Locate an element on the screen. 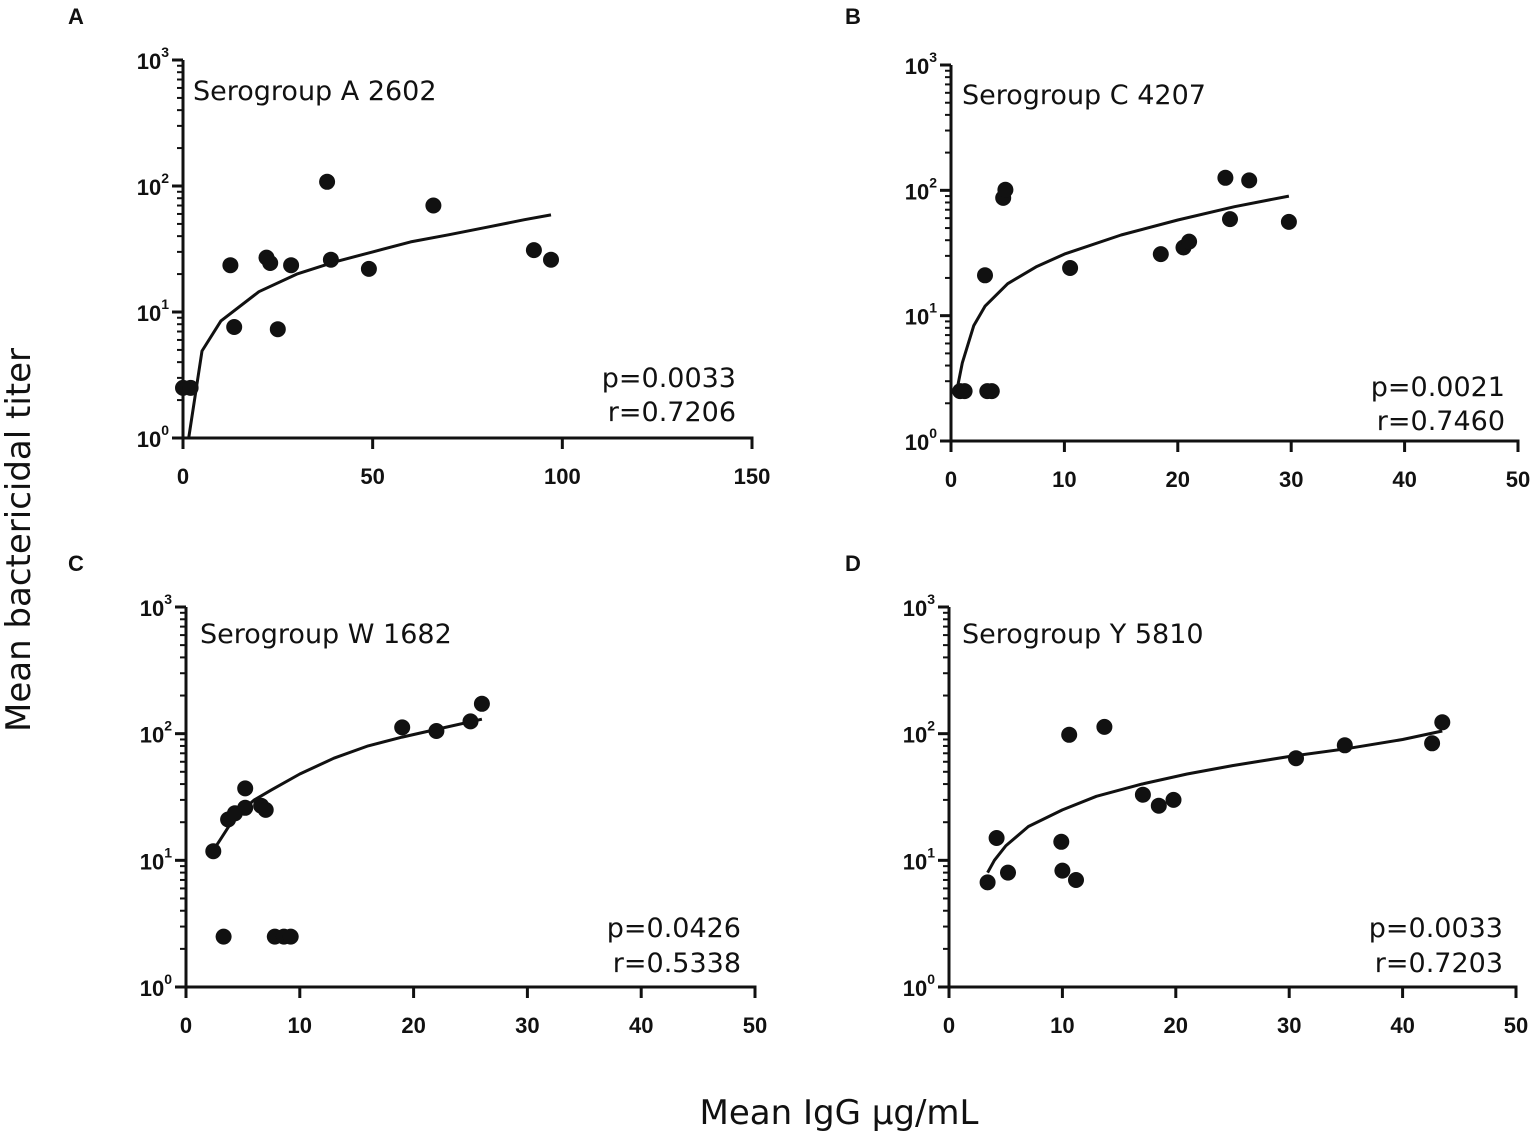 This screenshot has height=1135, width=1535. panel-title-d: Serogroup Y 5810 is located at coordinates (1083, 634).